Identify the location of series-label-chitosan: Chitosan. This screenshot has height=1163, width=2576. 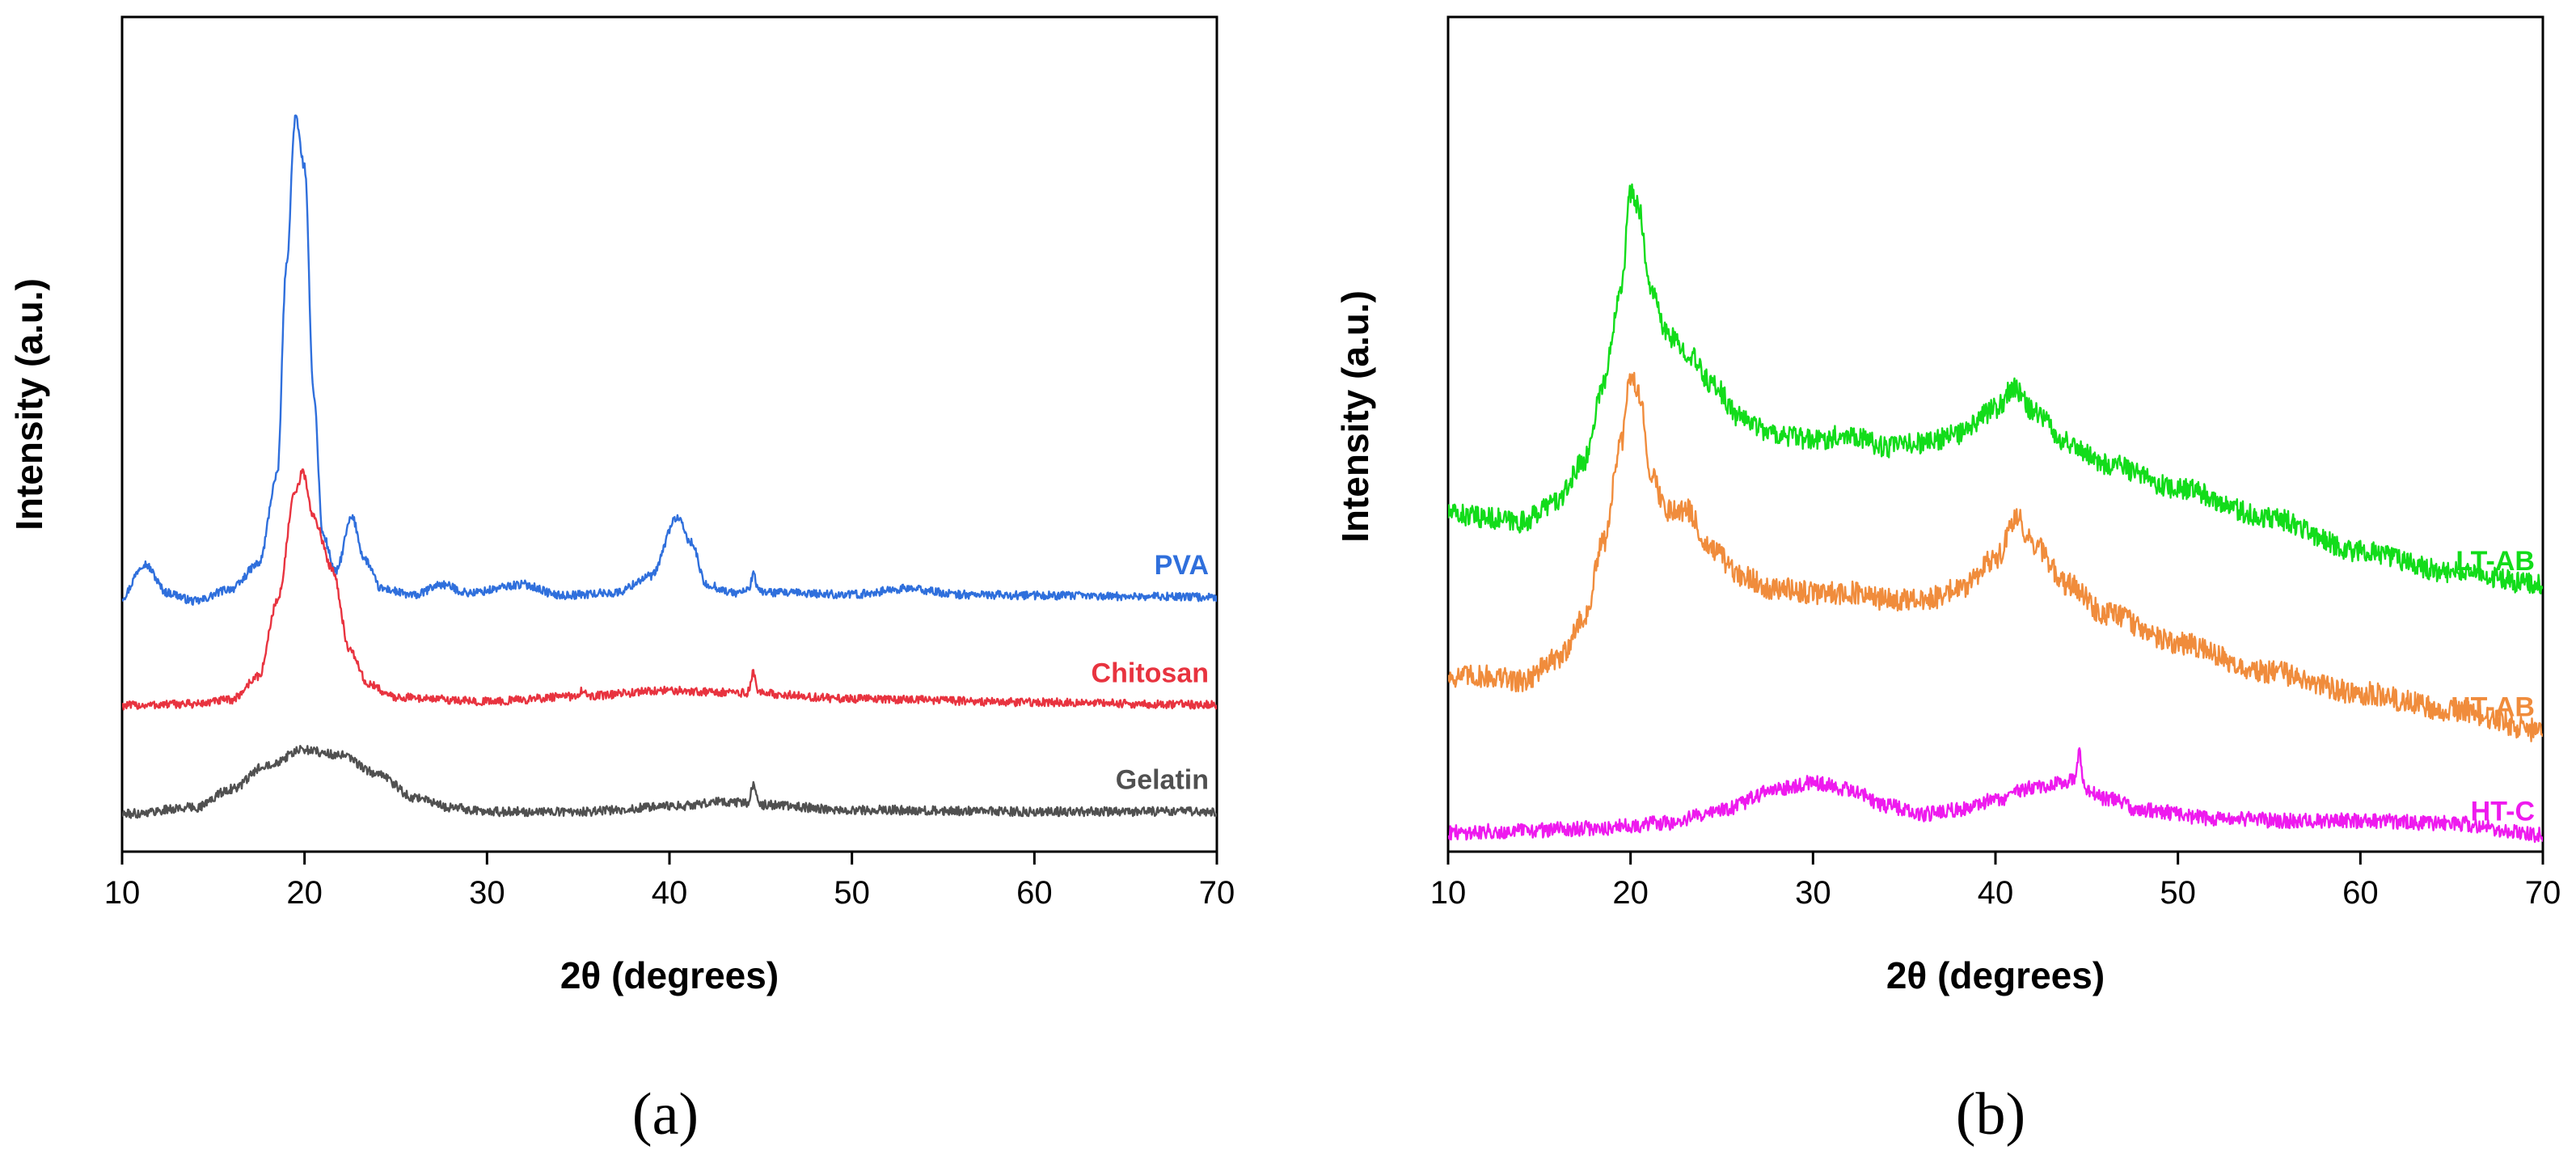
(1150, 673).